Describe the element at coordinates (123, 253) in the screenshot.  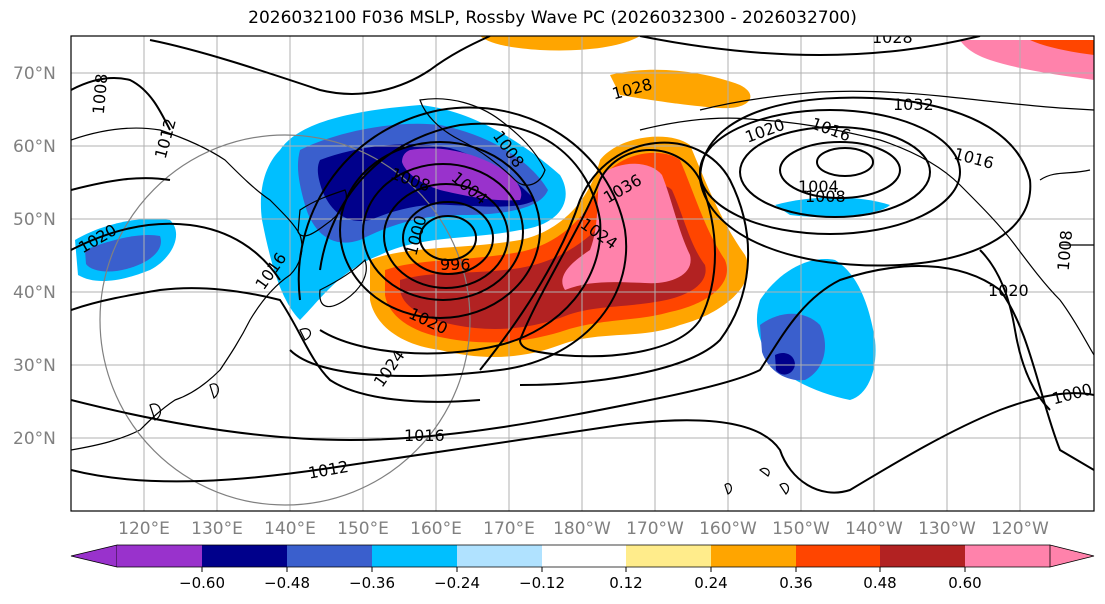
I see `negative-anomaly-west-inner` at that location.